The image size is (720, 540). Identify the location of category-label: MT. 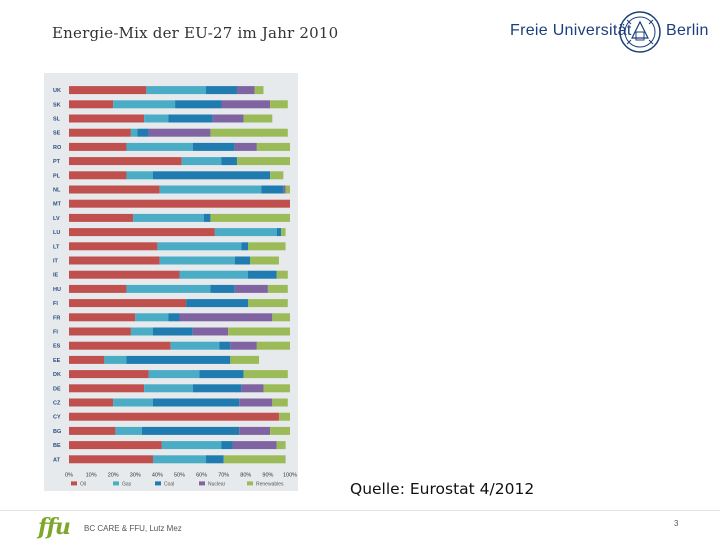
(57, 205).